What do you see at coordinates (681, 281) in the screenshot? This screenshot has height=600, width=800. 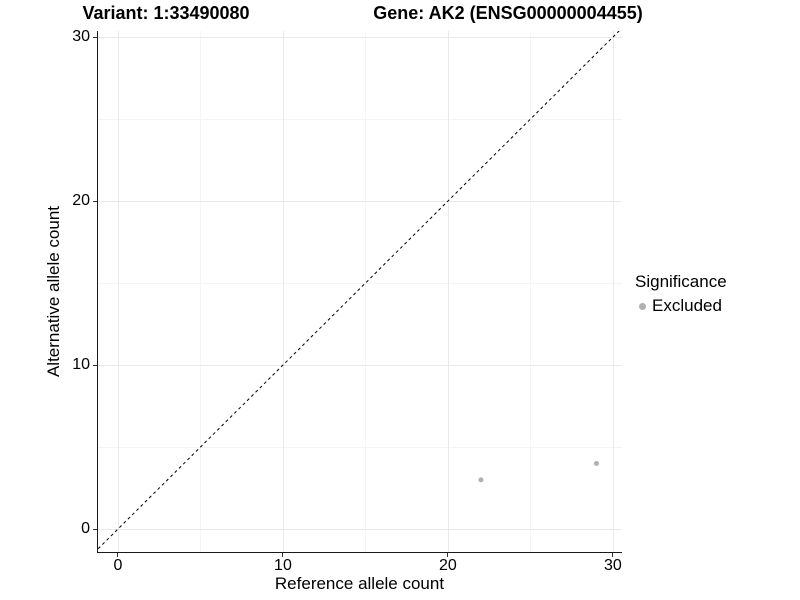 I see `legend-title: Significance` at bounding box center [681, 281].